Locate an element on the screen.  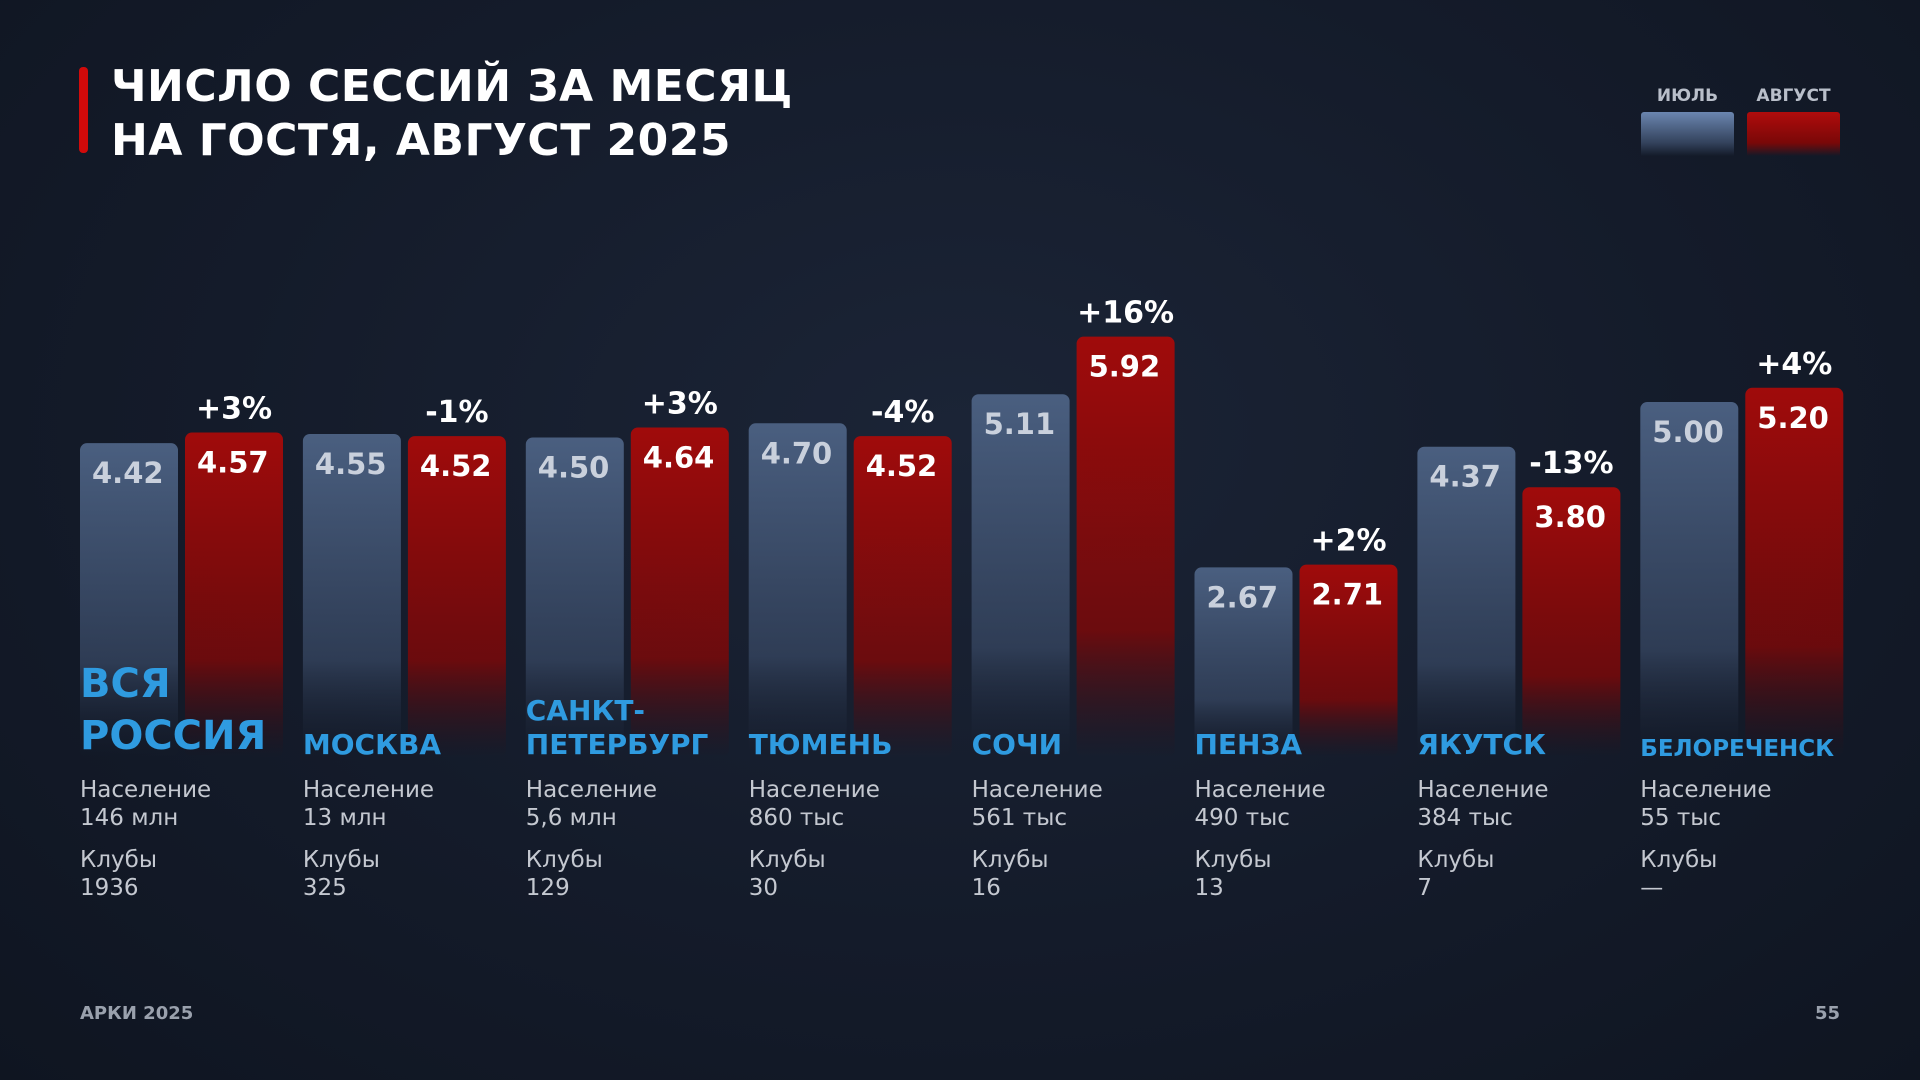
value-label-august: 2.71 is located at coordinates (1348, 595).